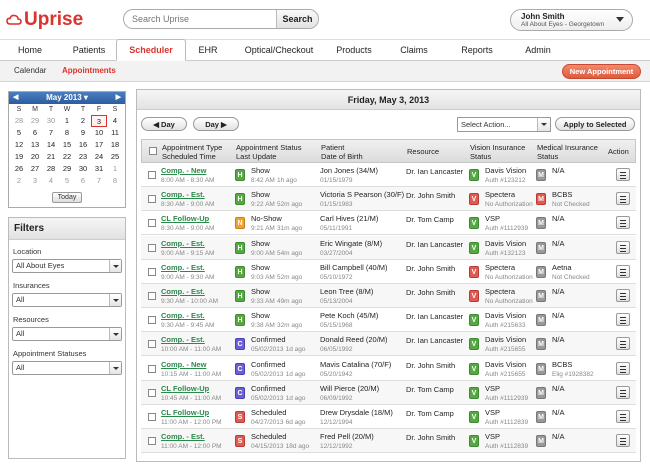  What do you see at coordinates (51, 180) in the screenshot?
I see `calendar-day: 4` at bounding box center [51, 180].